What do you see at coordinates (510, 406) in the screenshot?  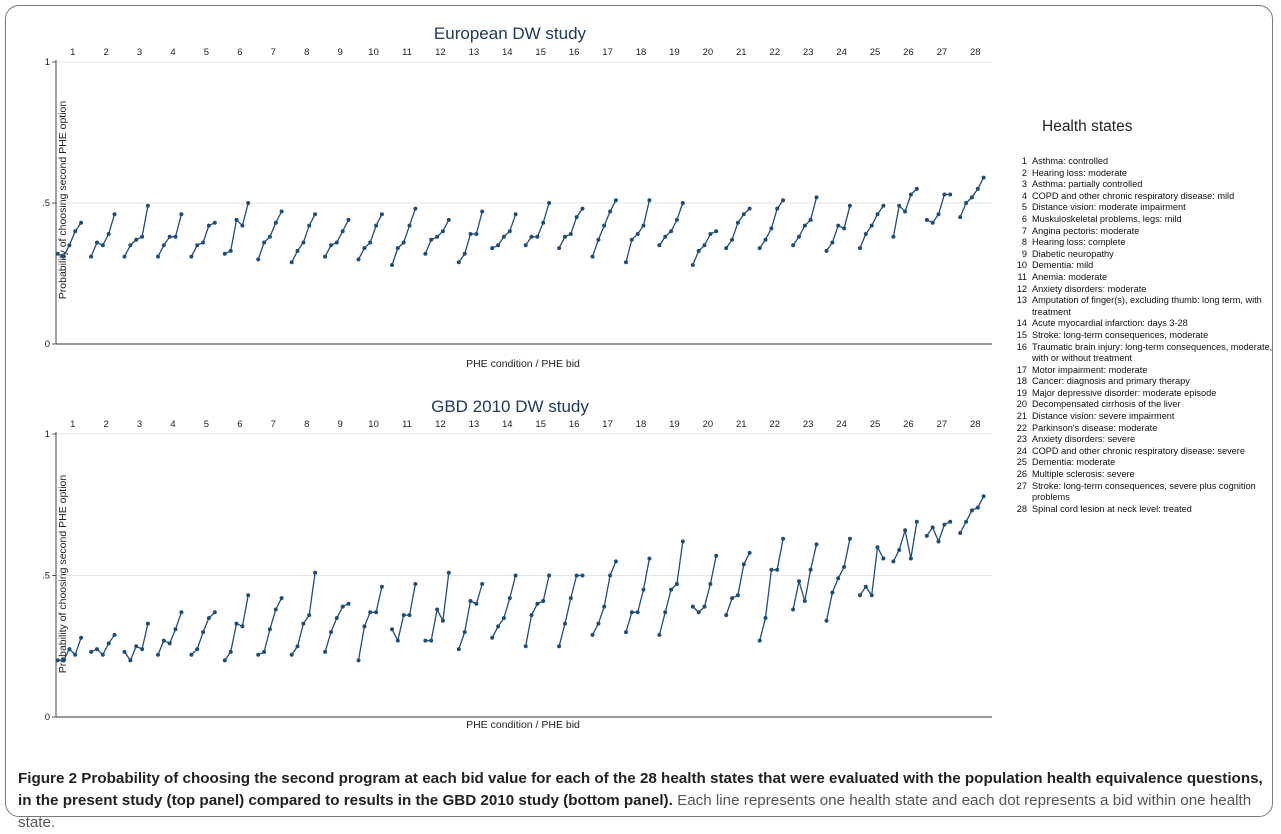 I see `panel-title-bottom: GBD 2010 DW study` at bounding box center [510, 406].